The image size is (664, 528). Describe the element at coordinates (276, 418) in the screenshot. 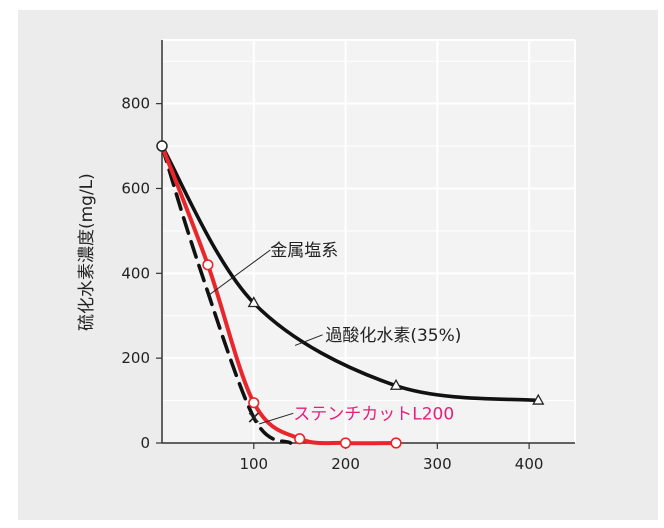

I see `leader-line-stenchcut` at that location.